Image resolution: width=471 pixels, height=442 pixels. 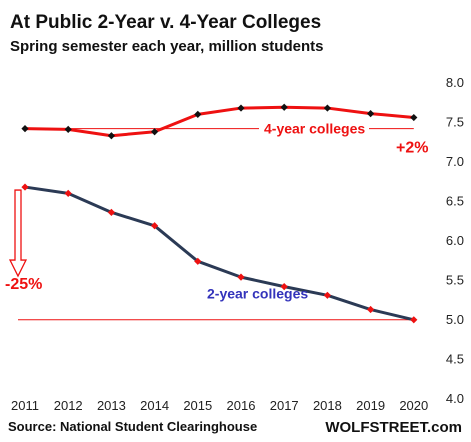 I want to click on y-tick-label: 5.5, so click(x=455, y=280).